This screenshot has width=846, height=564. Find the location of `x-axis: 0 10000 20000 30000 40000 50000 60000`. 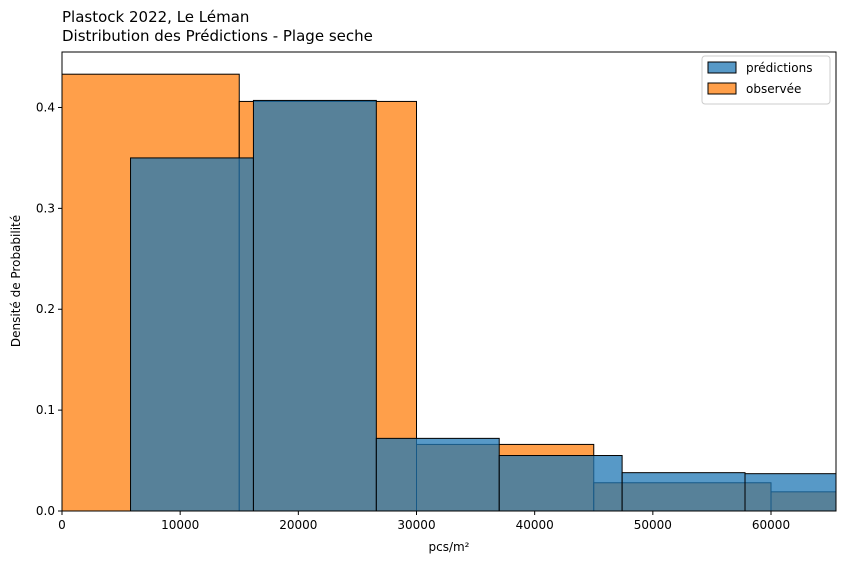

x-axis: 0 10000 20000 30000 40000 50000 60000 is located at coordinates (424, 521).